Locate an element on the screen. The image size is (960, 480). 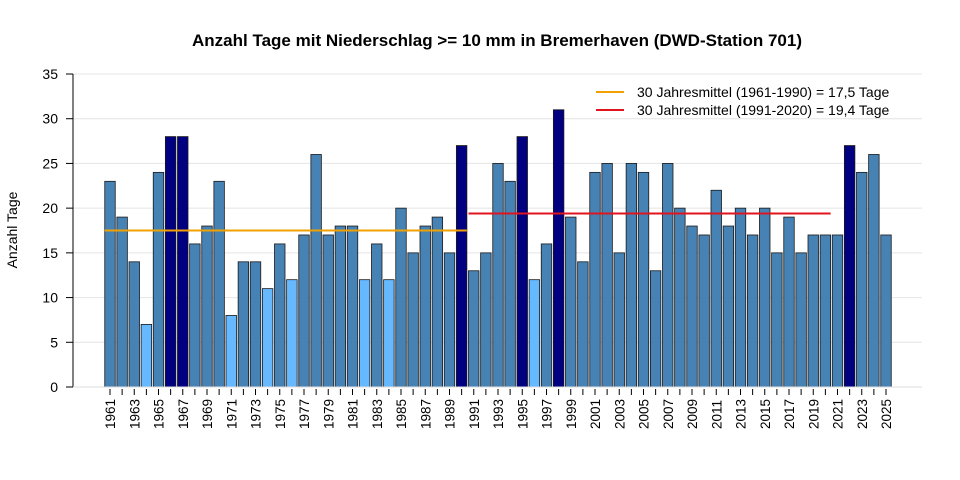
bar-1965 is located at coordinates (158, 279).